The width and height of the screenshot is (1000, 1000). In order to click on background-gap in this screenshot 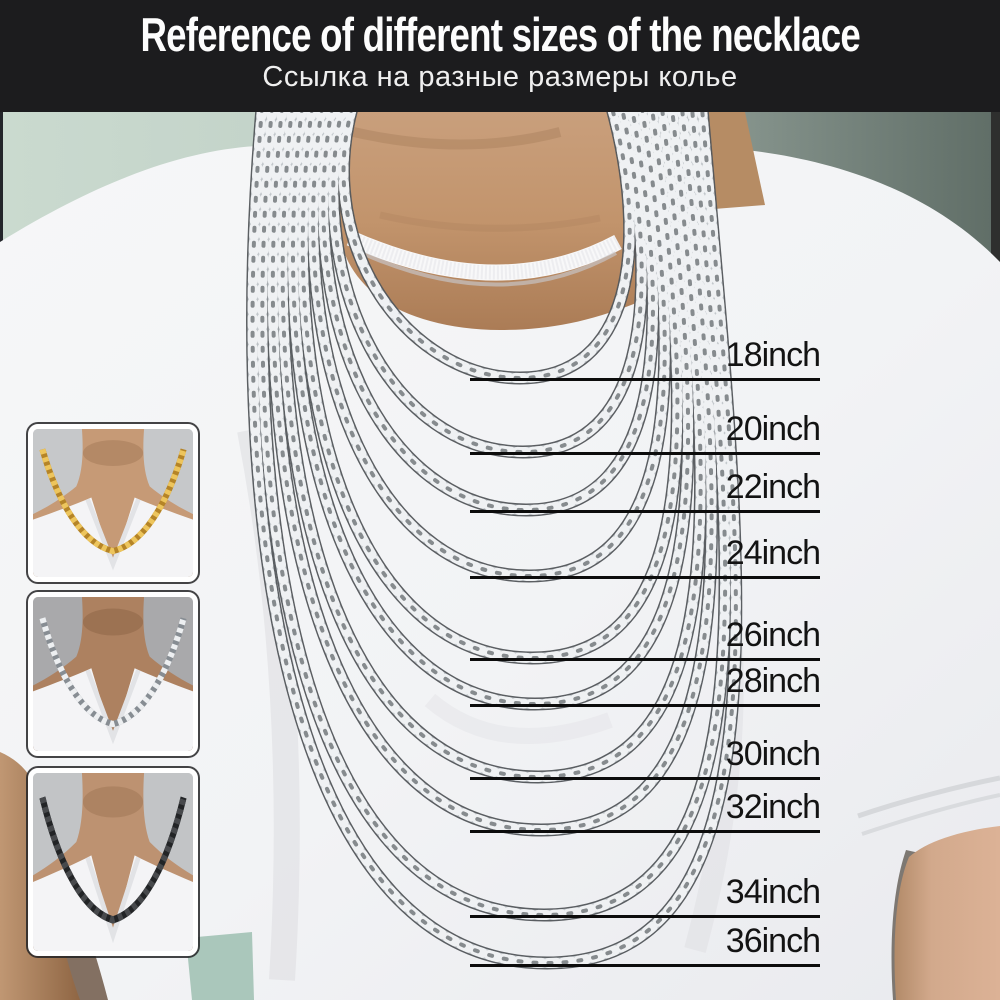, I will do `click(220, 966)`.